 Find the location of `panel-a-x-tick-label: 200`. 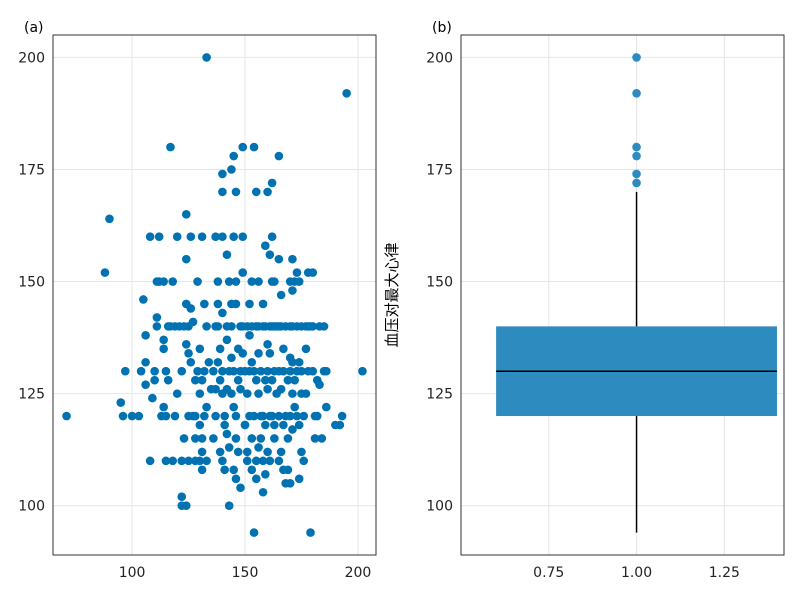

panel-a-x-tick-label: 200 is located at coordinates (358, 573).